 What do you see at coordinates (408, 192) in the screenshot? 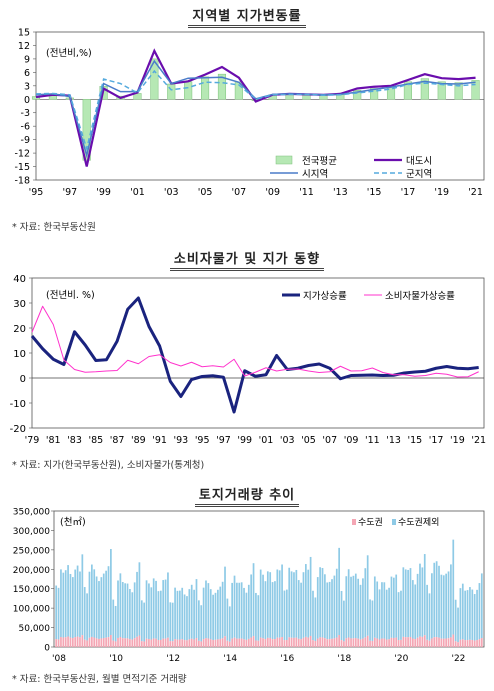
I see `chart1-x-tick-label: '17` at bounding box center [408, 192].